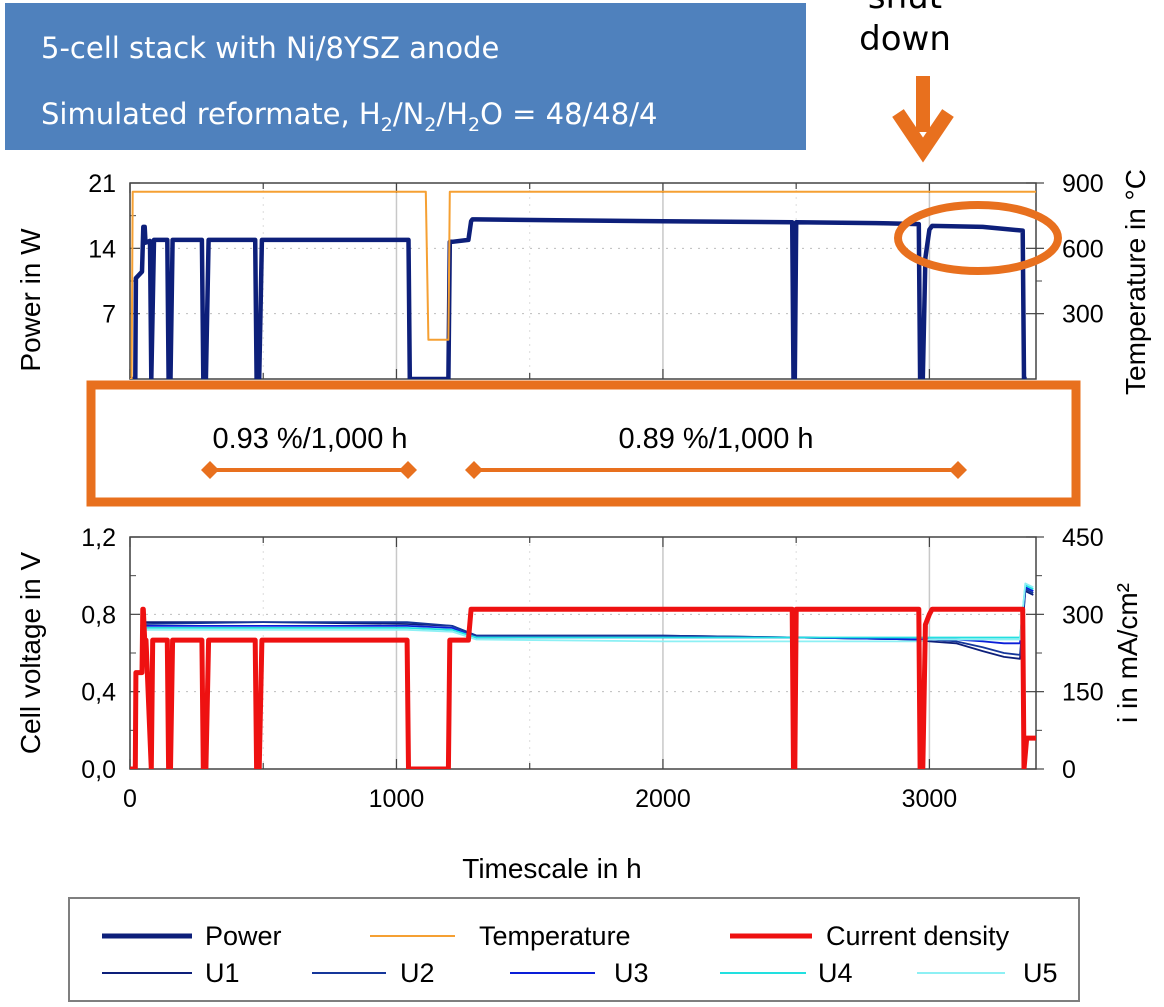 The width and height of the screenshot is (1164, 1007). What do you see at coordinates (417, 973) in the screenshot?
I see `legend-label-u2: U2` at bounding box center [417, 973].